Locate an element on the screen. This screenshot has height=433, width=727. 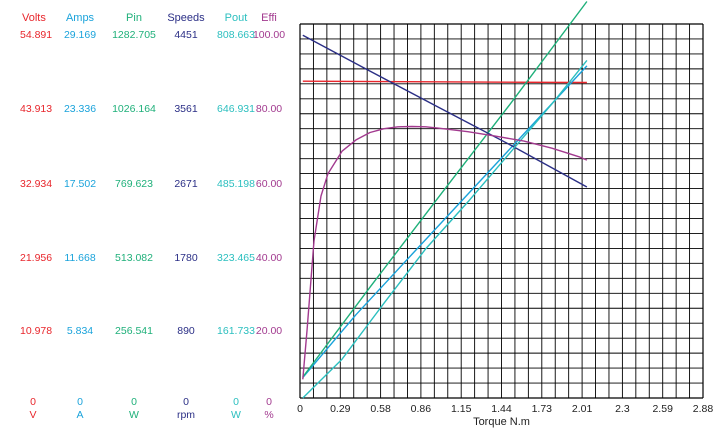
axis-tick-pin: 513.082 is located at coordinates (134, 258).